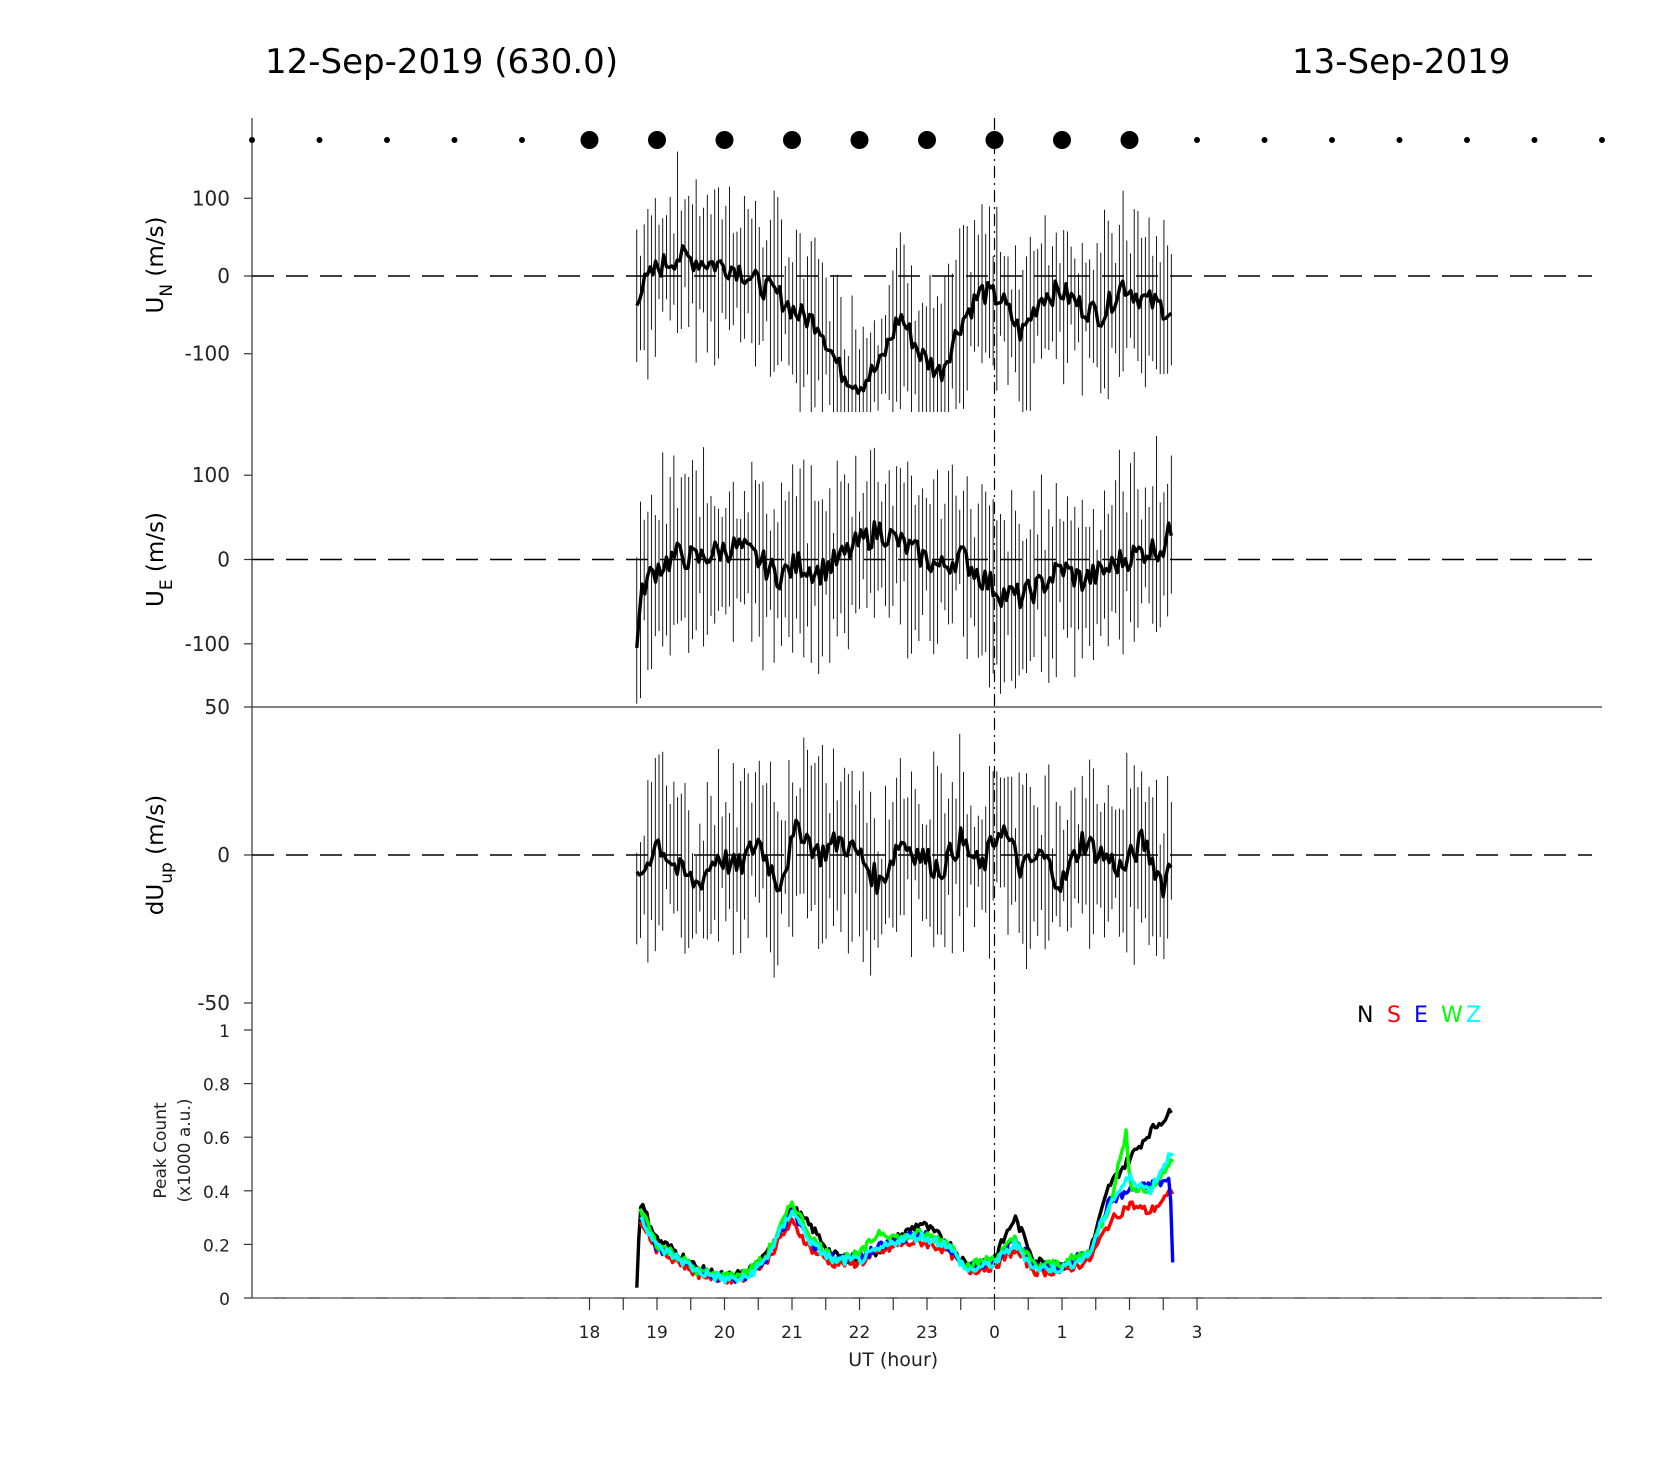 This screenshot has width=1667, height=1458. What do you see at coordinates (904, 858) in the screenshot?
I see `series-line-dUup` at bounding box center [904, 858].